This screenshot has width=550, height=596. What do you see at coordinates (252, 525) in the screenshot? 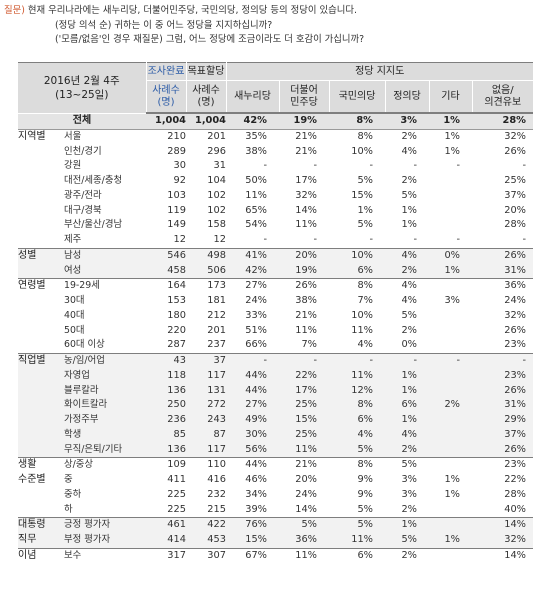
I see `support-value: 76%` at bounding box center [252, 525].